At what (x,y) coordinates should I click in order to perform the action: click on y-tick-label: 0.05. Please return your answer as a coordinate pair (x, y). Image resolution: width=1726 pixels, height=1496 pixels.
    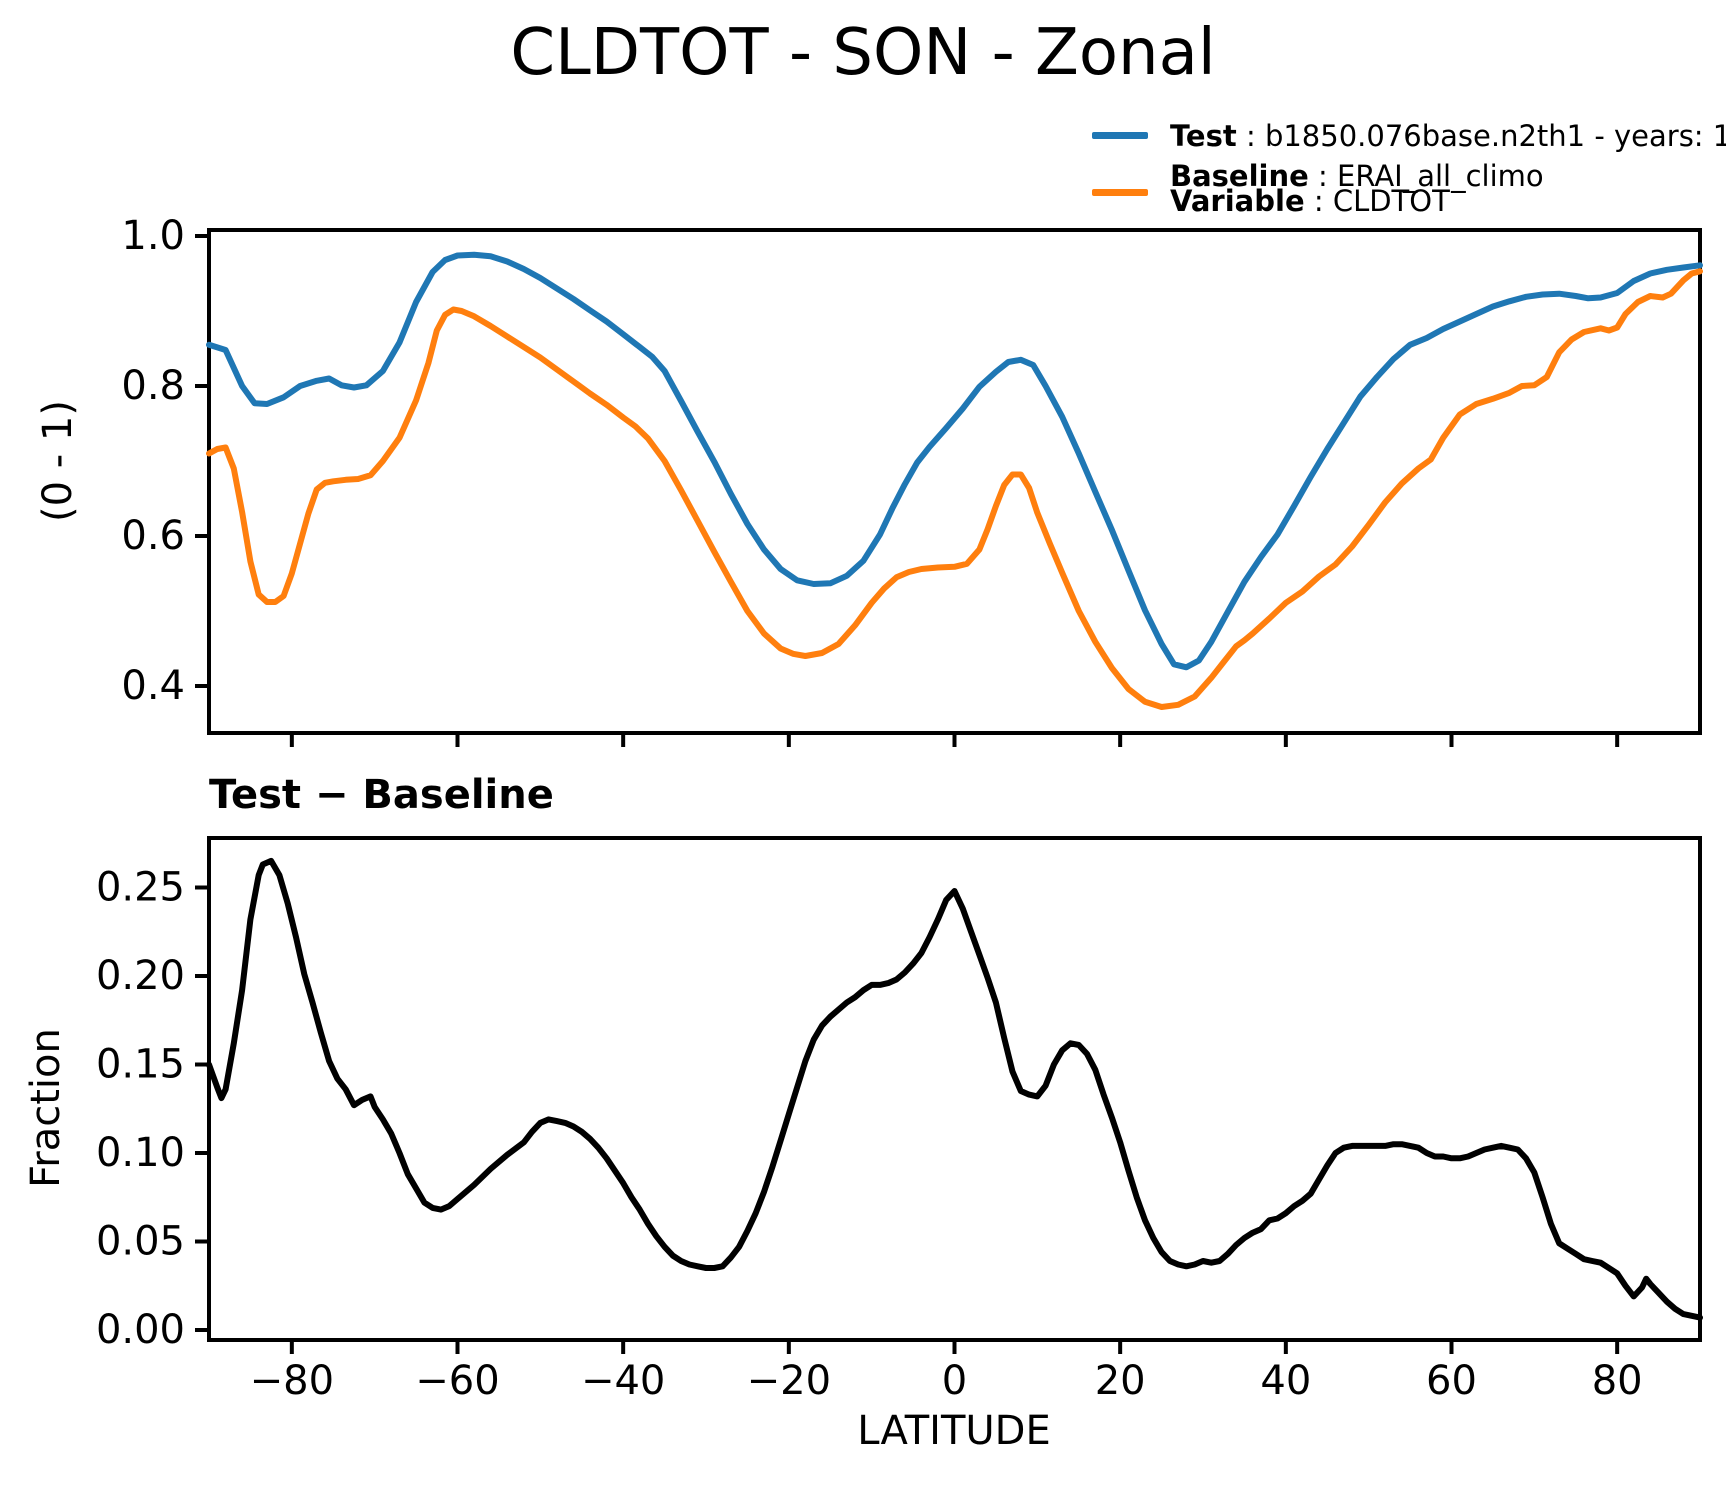
    Looking at the image, I should click on (140, 1242).